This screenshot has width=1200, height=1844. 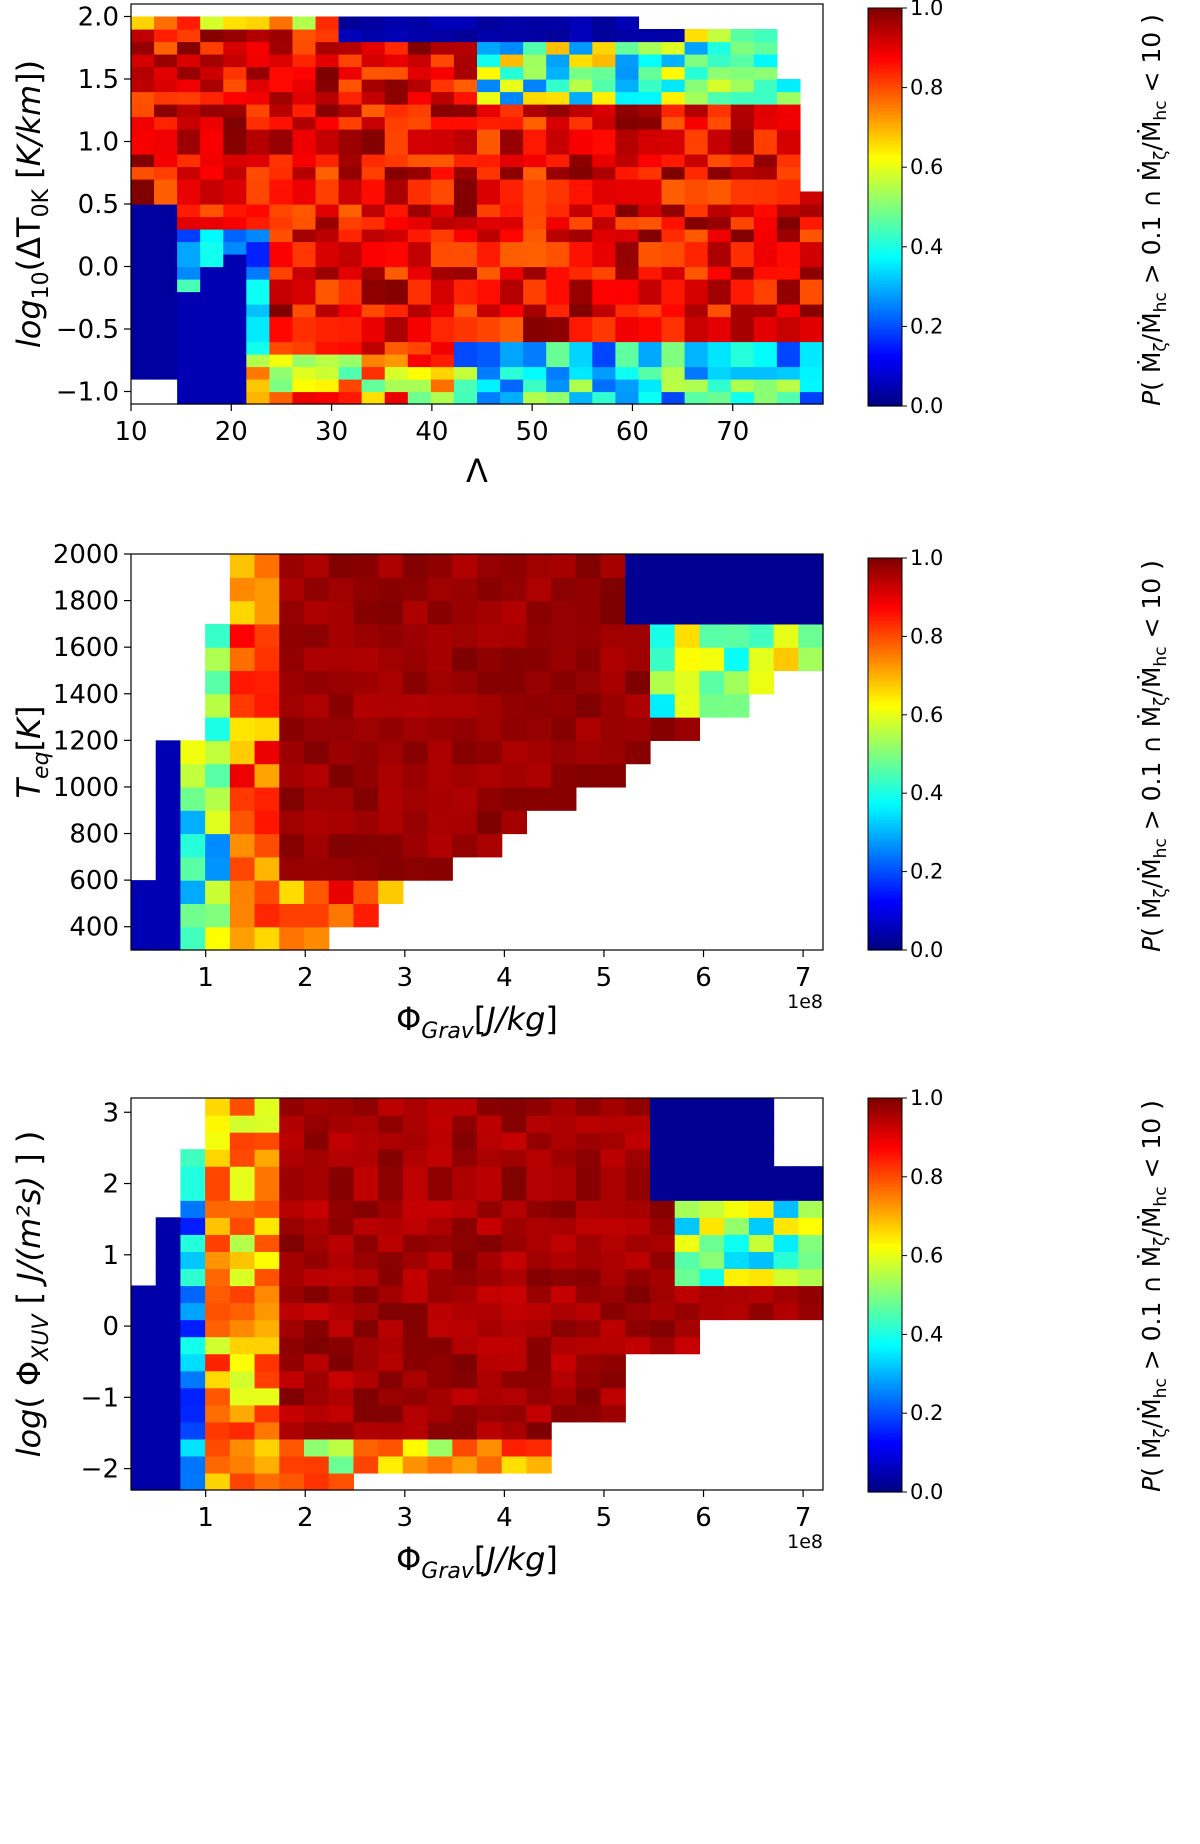 I want to click on y-tick-label: 600, so click(x=94, y=881).